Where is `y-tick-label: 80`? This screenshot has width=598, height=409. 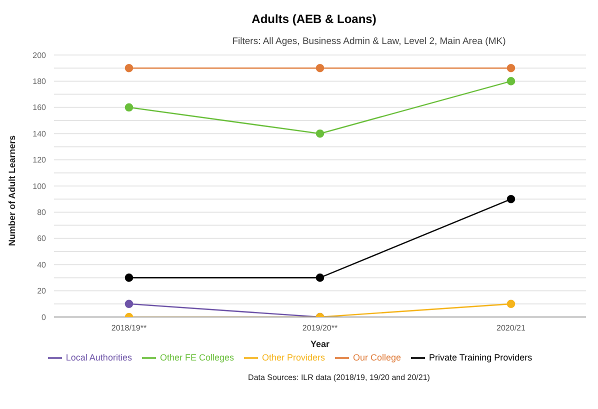 y-tick-label: 80 is located at coordinates (42, 213).